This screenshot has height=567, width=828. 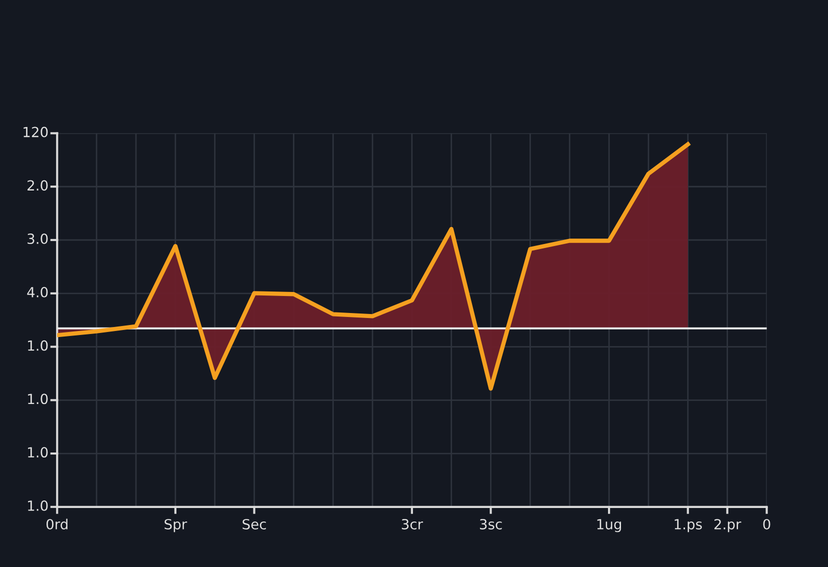 I want to click on text: 3.0, so click(x=38, y=239).